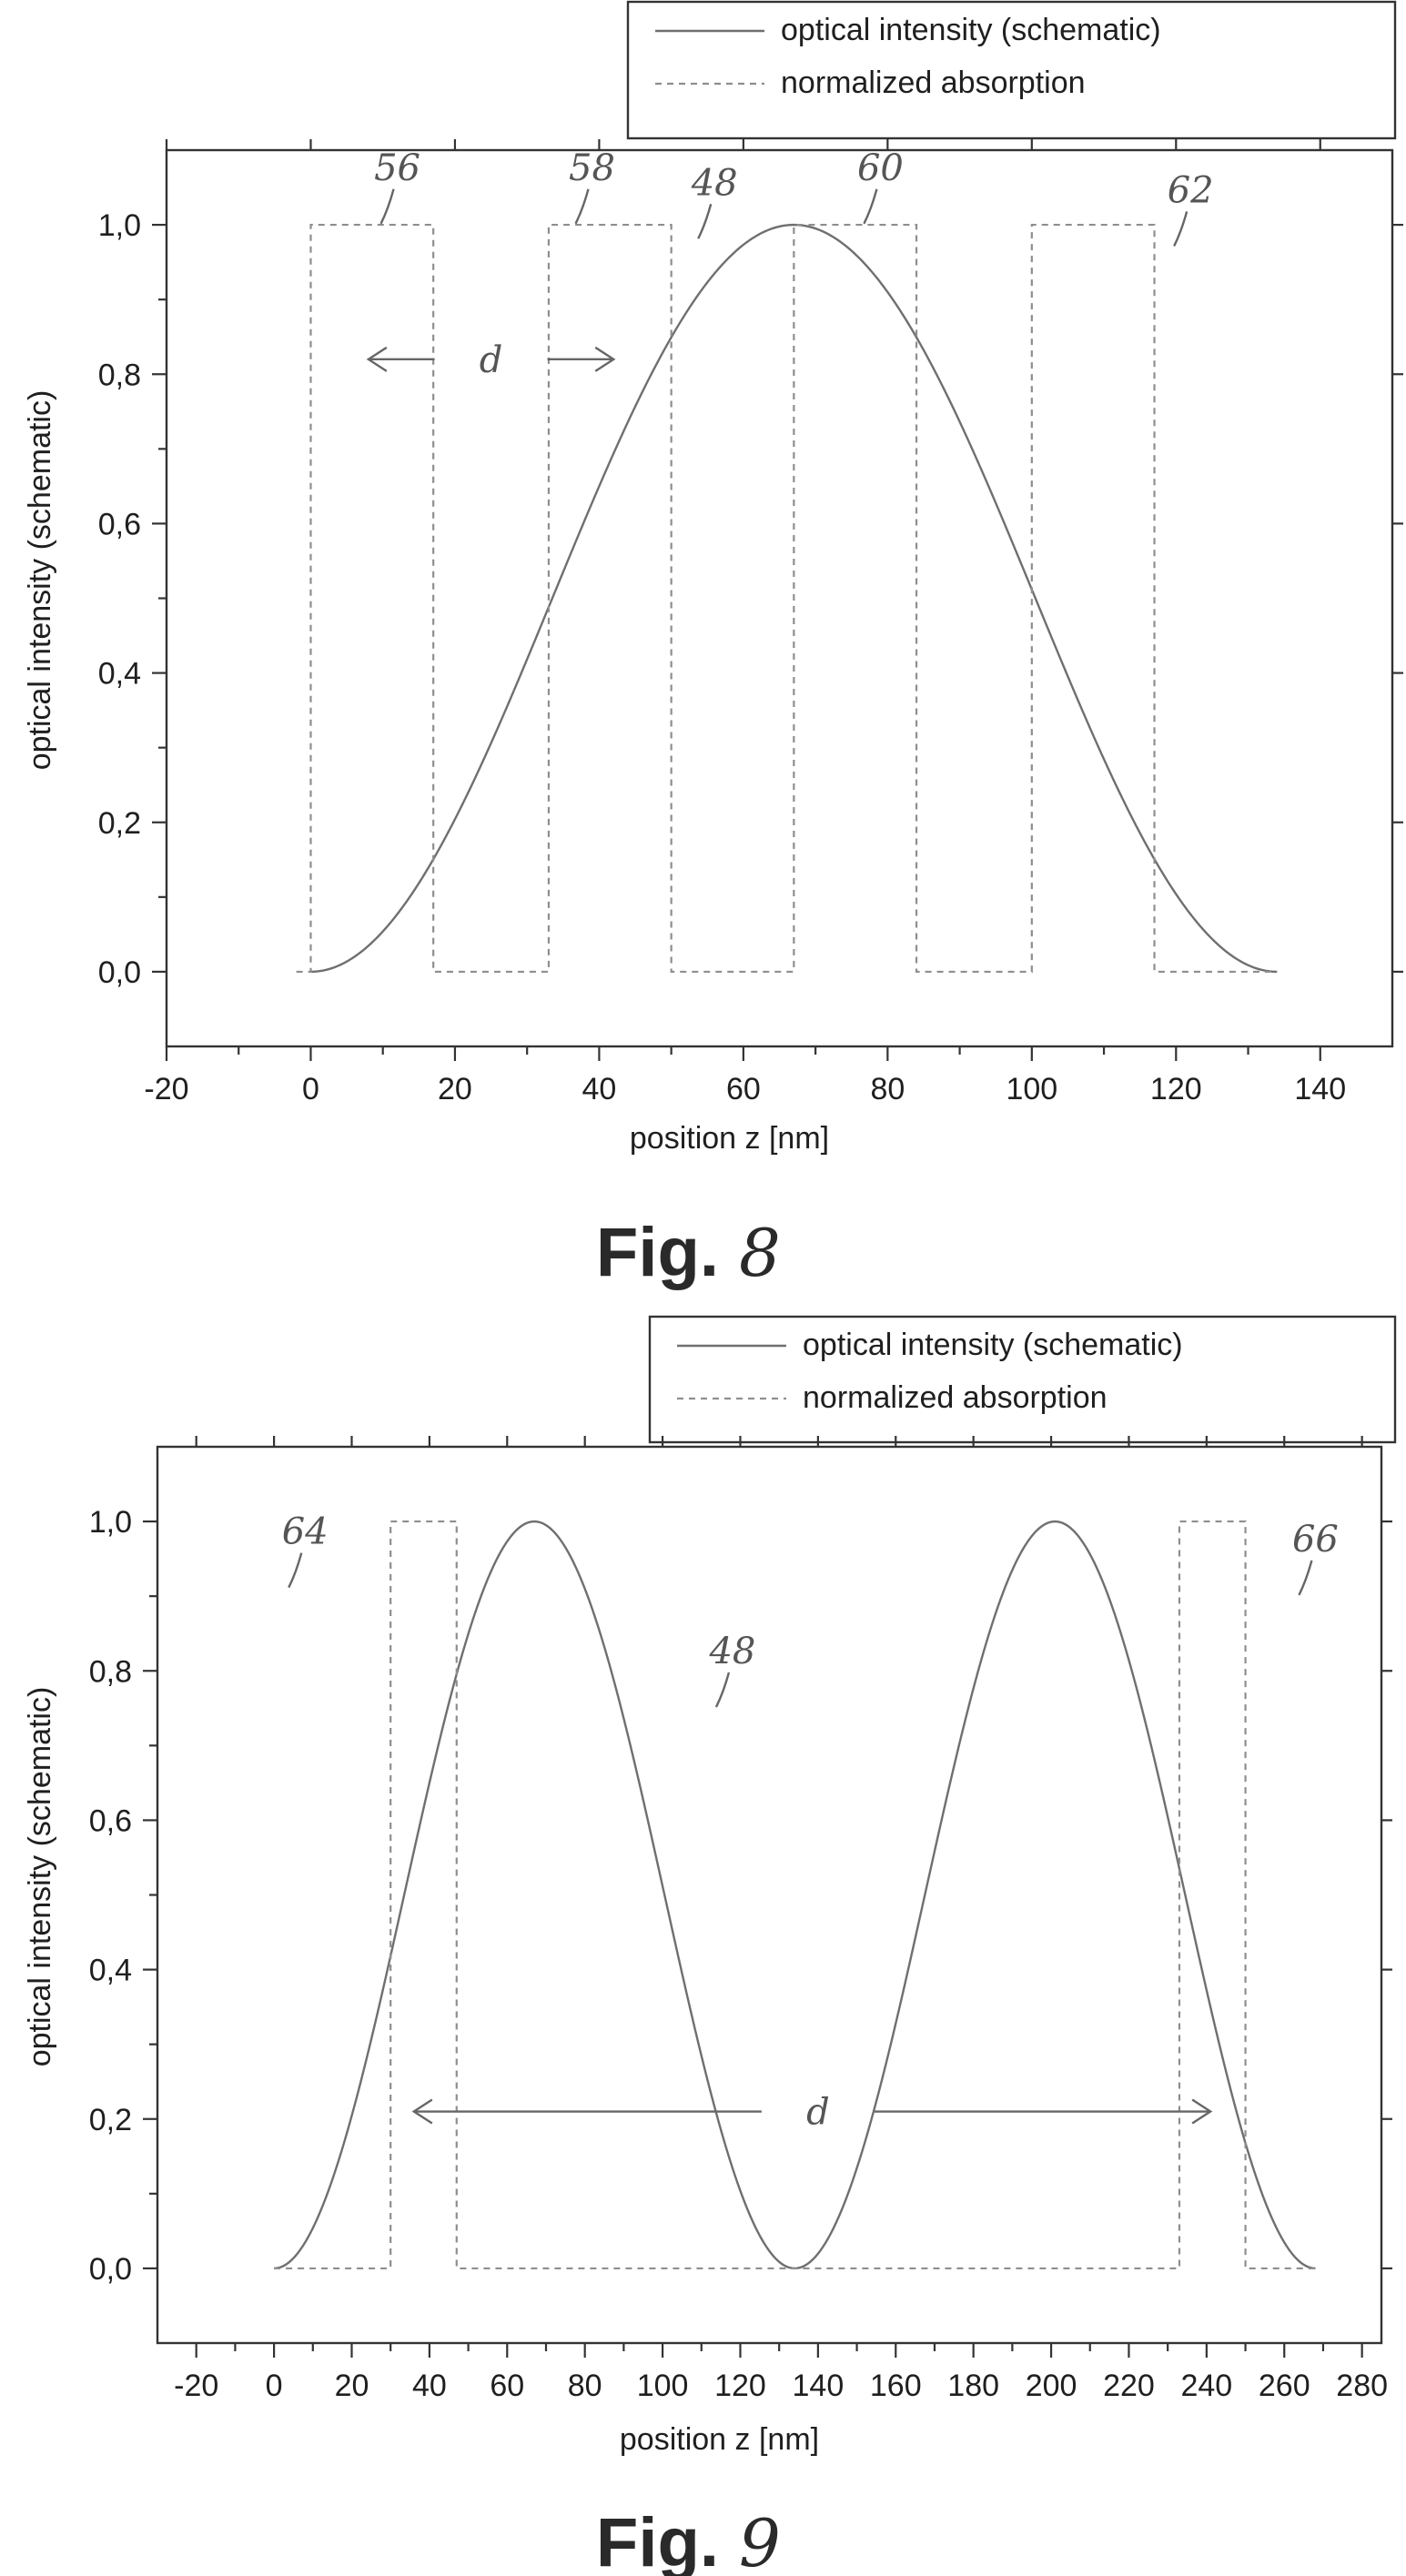  I want to click on x-tick-label: 260, so click(1284, 2386).